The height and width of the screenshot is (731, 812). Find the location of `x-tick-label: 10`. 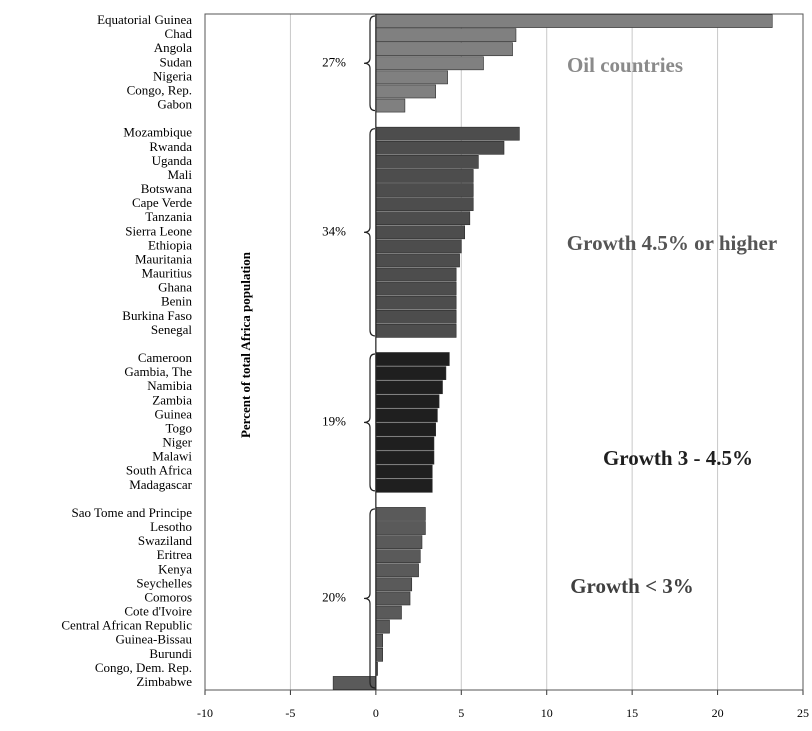

x-tick-label: 10 is located at coordinates (547, 713).